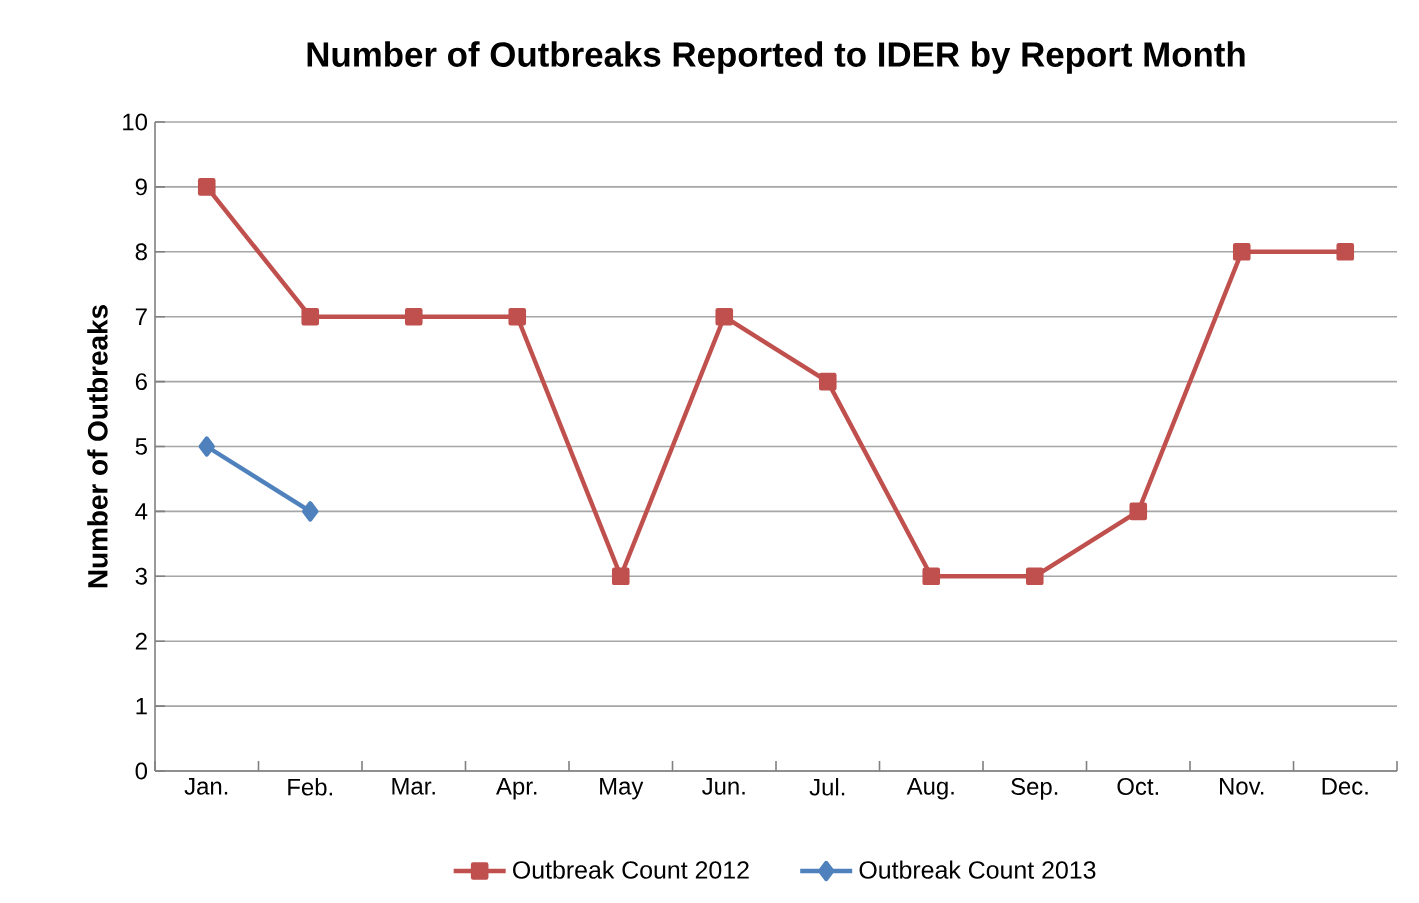  What do you see at coordinates (1242, 786) in the screenshot?
I see `x-tick-label: Nov.` at bounding box center [1242, 786].